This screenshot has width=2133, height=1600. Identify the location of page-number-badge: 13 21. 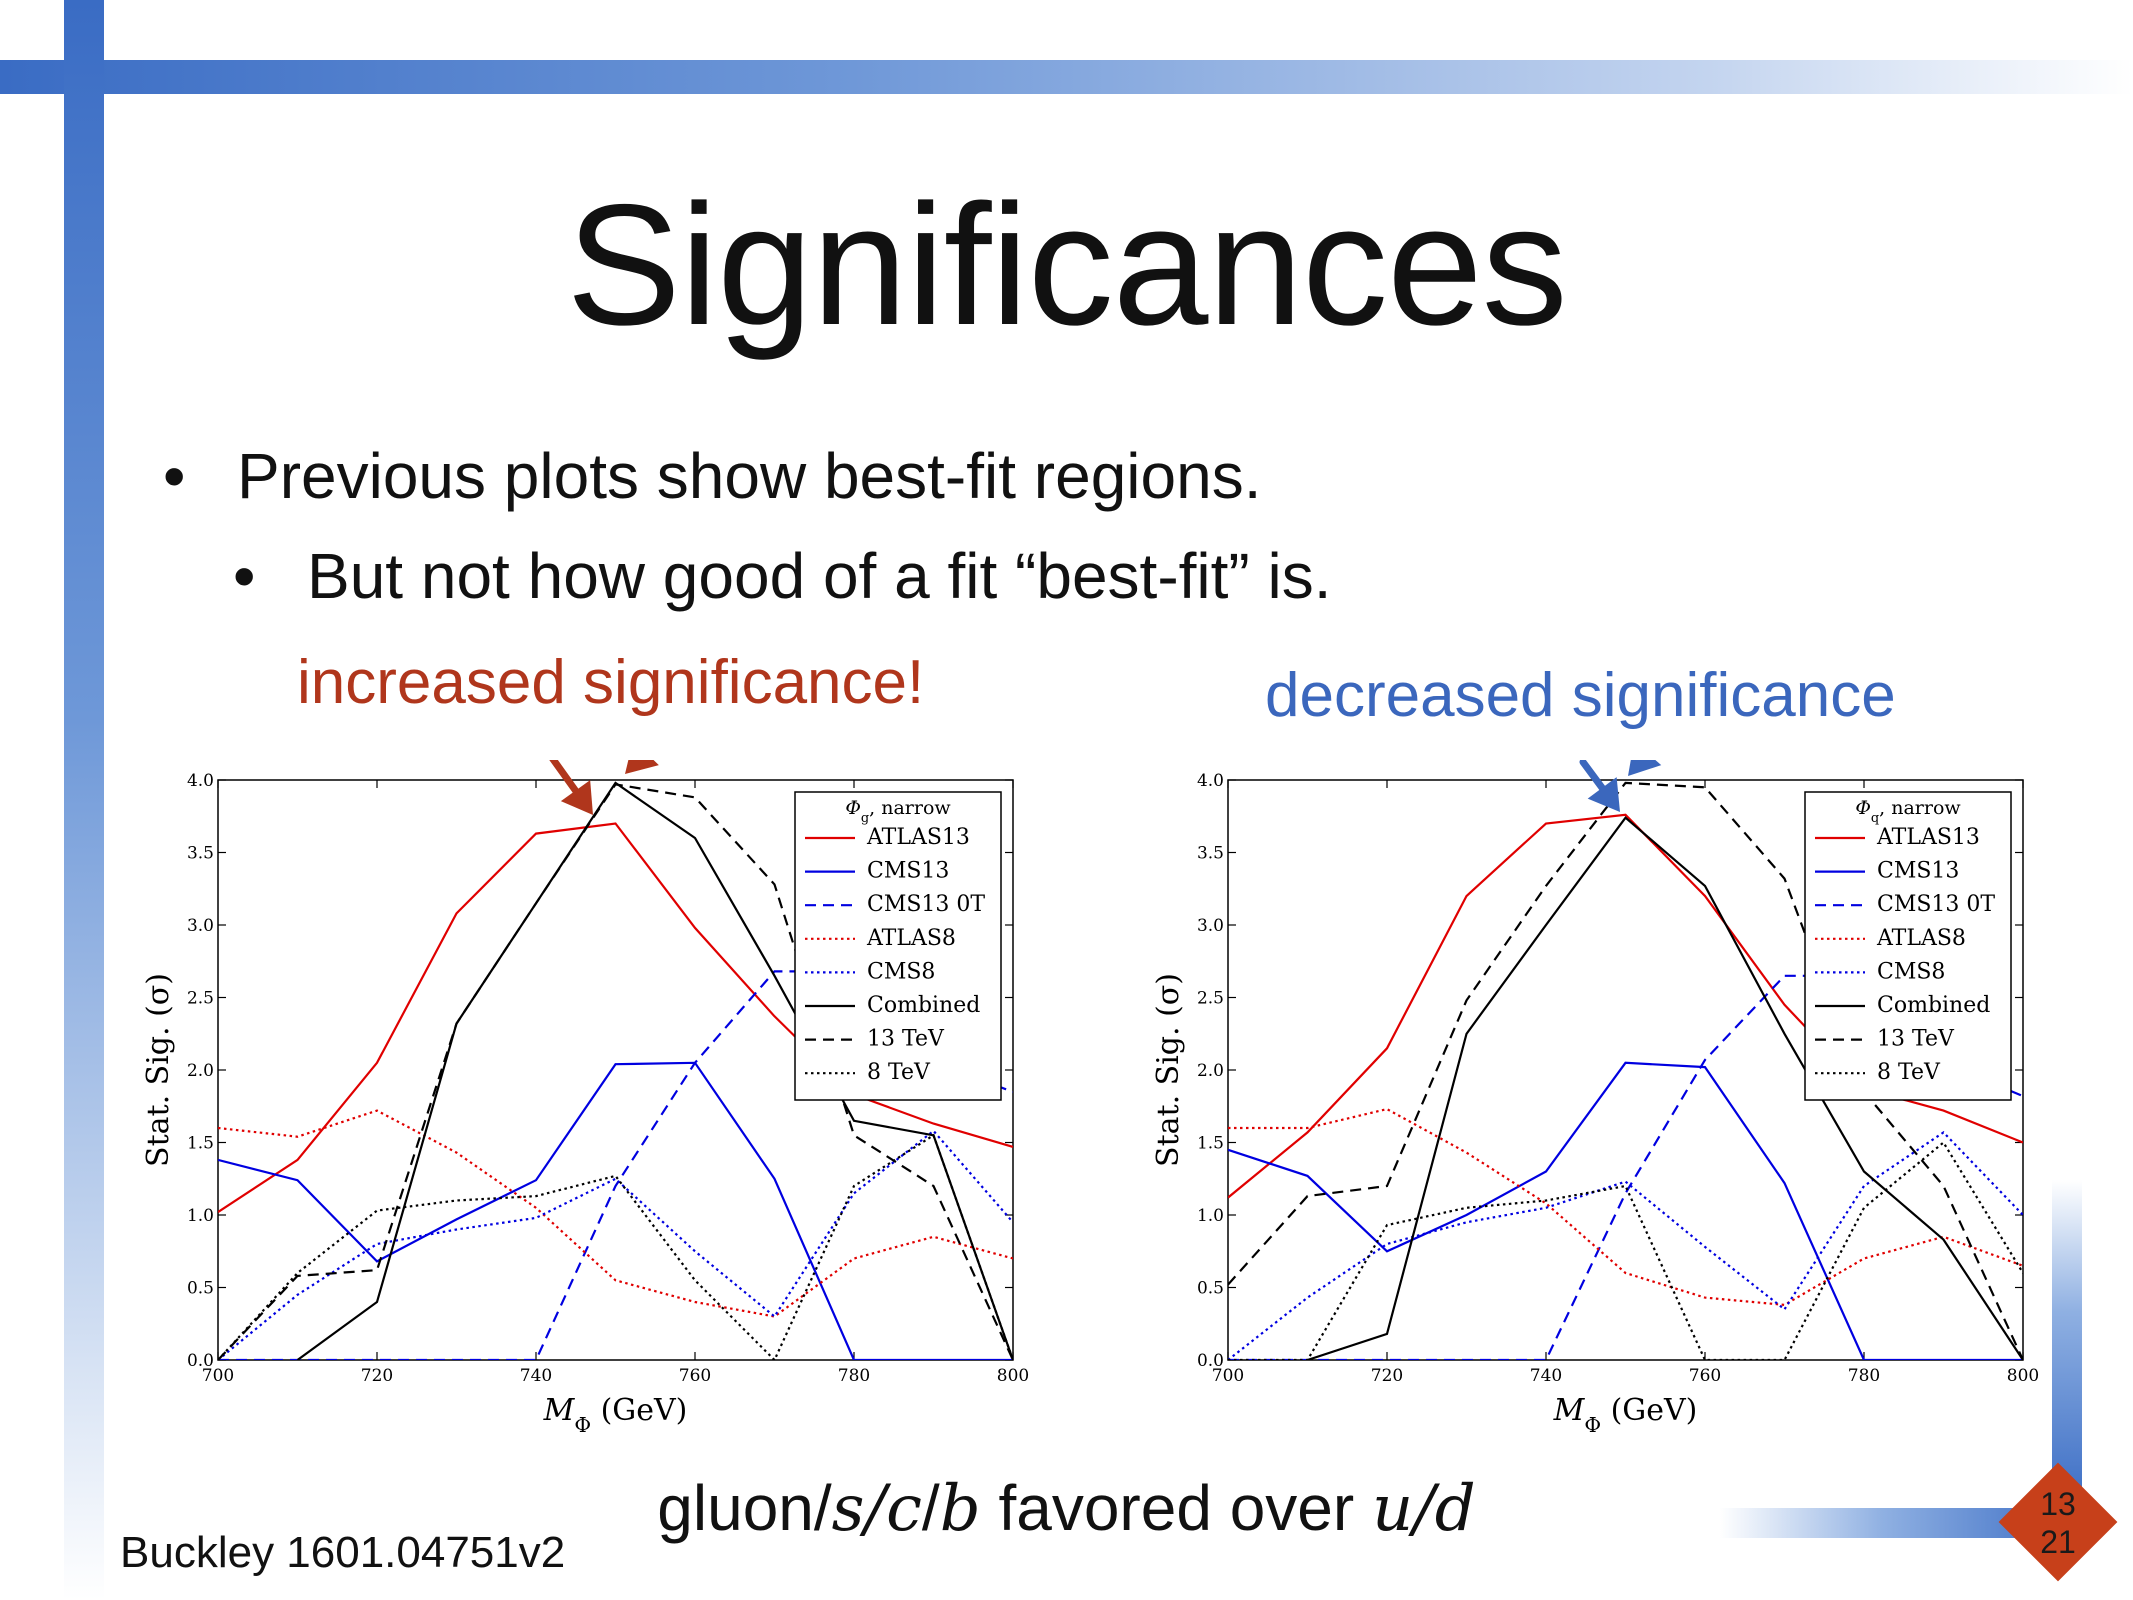
(2058, 1522).